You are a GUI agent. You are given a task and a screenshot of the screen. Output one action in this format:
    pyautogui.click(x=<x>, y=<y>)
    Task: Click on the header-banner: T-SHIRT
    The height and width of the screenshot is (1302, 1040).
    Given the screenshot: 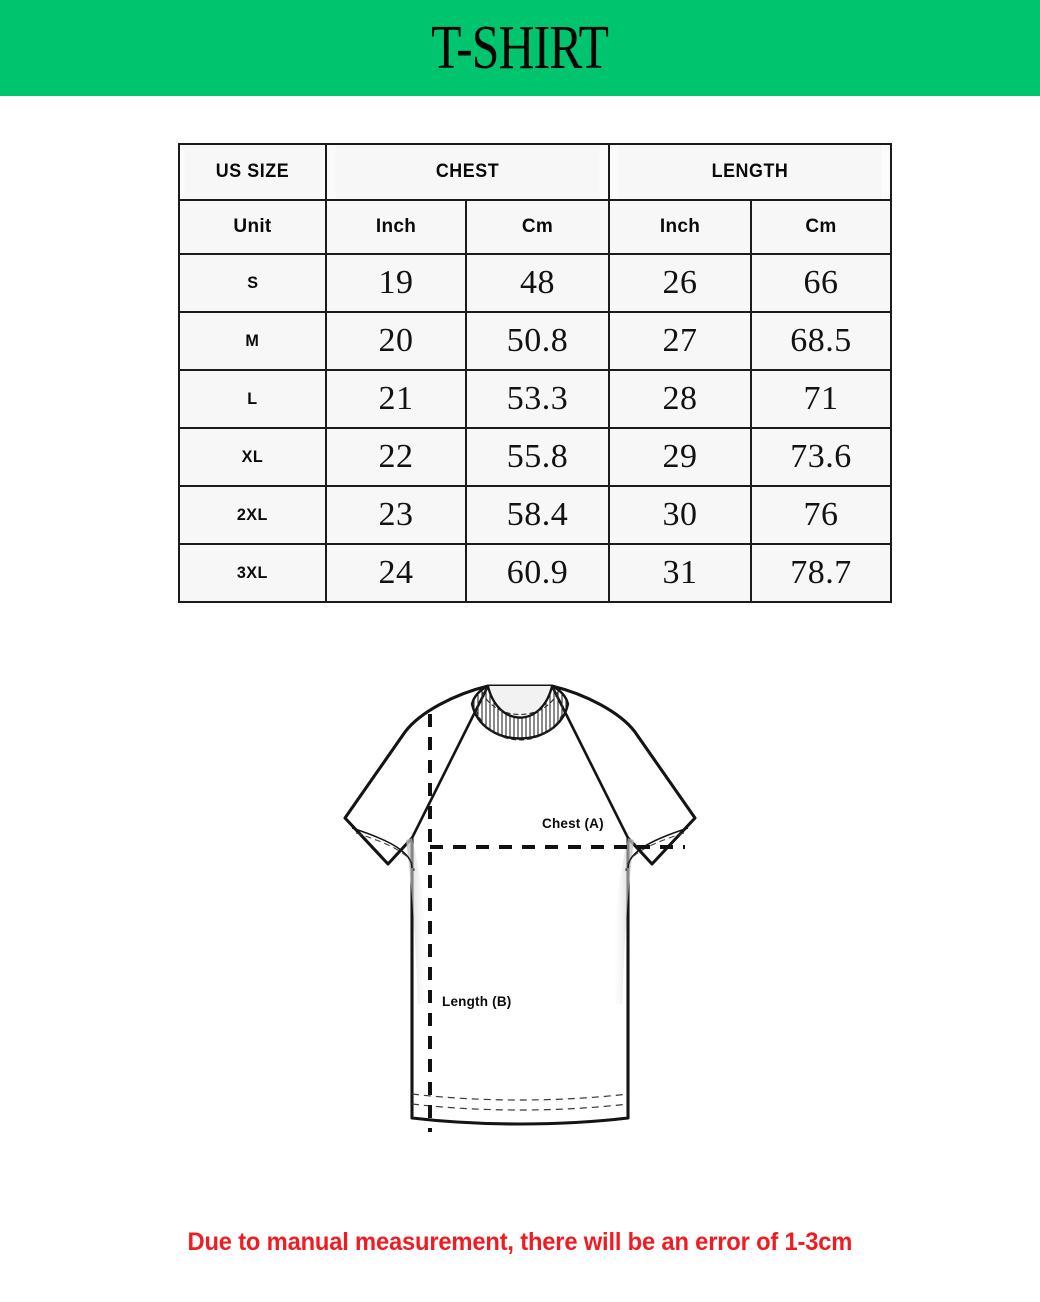 What is the action you would take?
    pyautogui.click(x=520, y=48)
    